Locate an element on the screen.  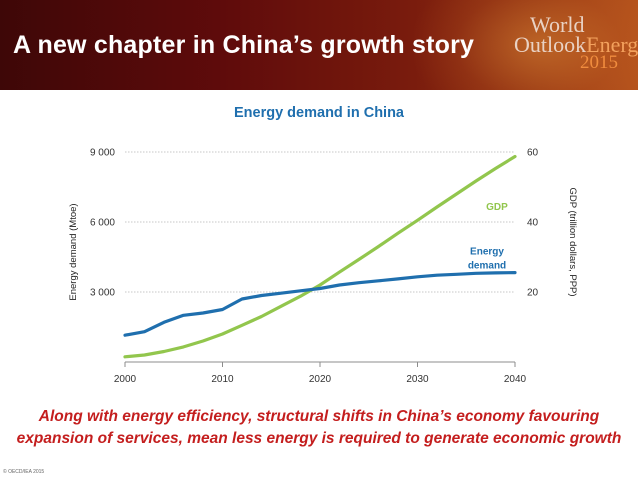
energy-series-label: demand is located at coordinates (487, 266).